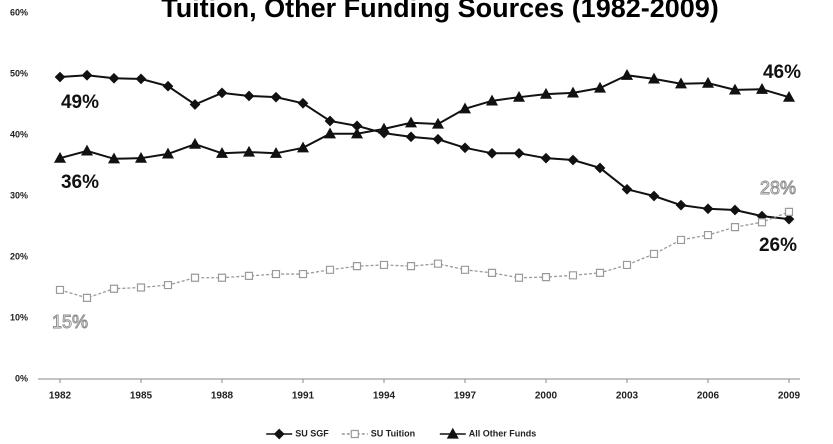 This screenshot has height=444, width=833. I want to click on y-tick-label: 40%, so click(19, 134).